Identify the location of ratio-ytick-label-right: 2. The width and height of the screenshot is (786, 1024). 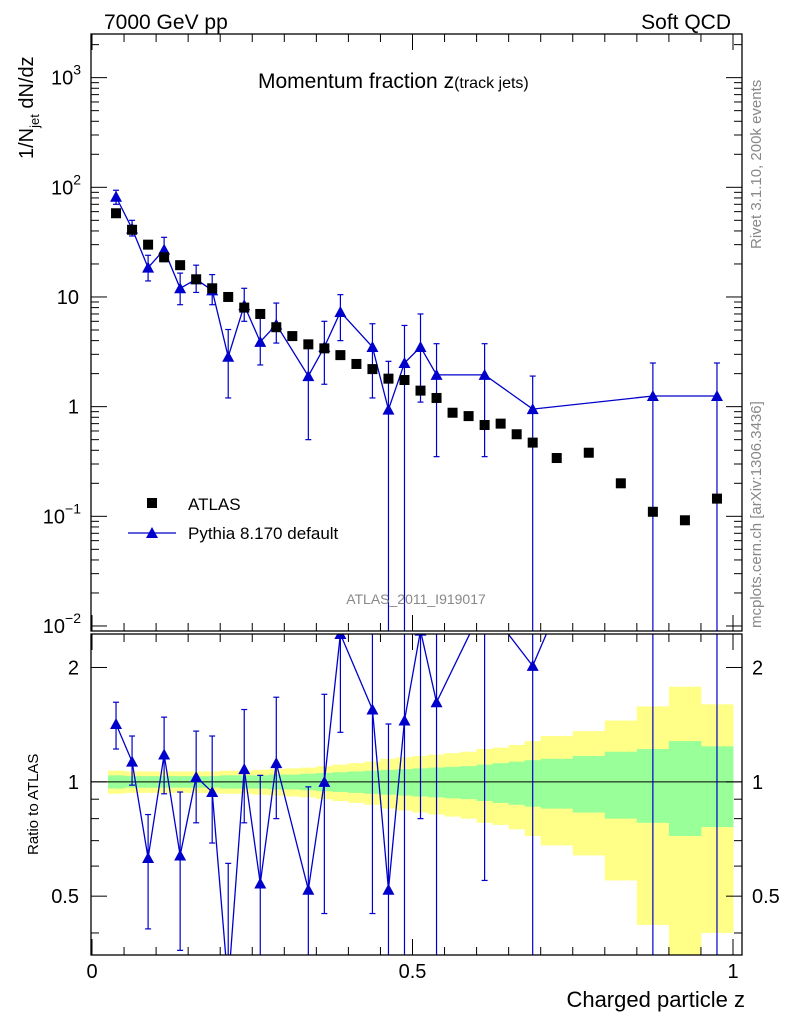
(757, 668).